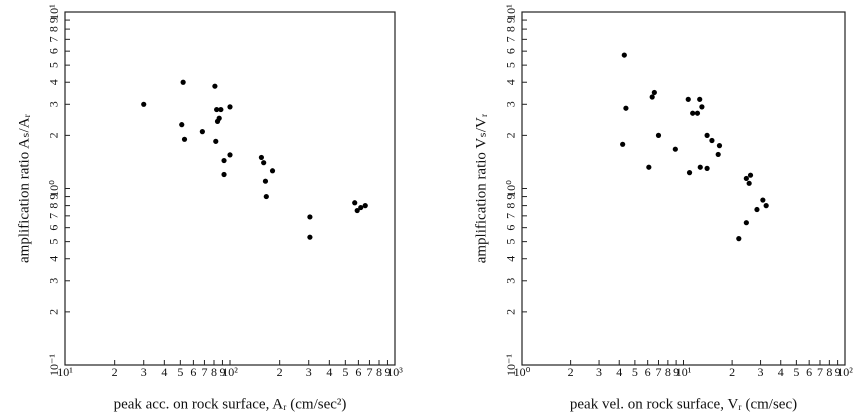 The image size is (856, 417). I want to click on x-axis-label: peak acc. on rock surface, Aᵣ (cm/sec²), so click(230, 404).